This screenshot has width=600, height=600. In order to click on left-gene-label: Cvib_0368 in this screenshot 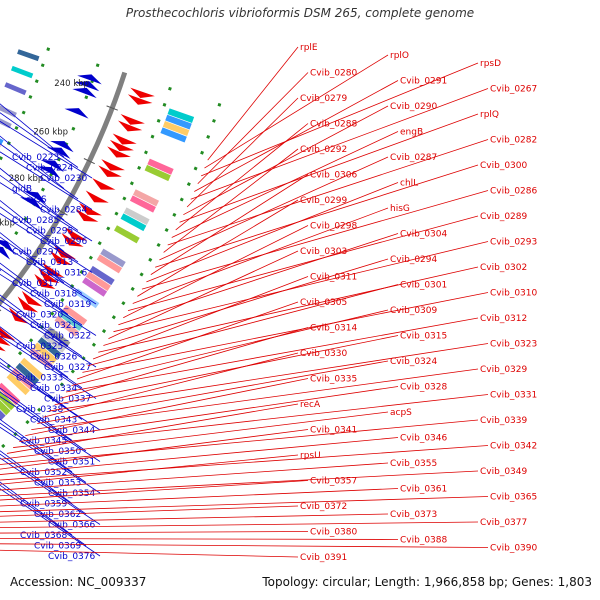, I will do `click(44, 536)`.